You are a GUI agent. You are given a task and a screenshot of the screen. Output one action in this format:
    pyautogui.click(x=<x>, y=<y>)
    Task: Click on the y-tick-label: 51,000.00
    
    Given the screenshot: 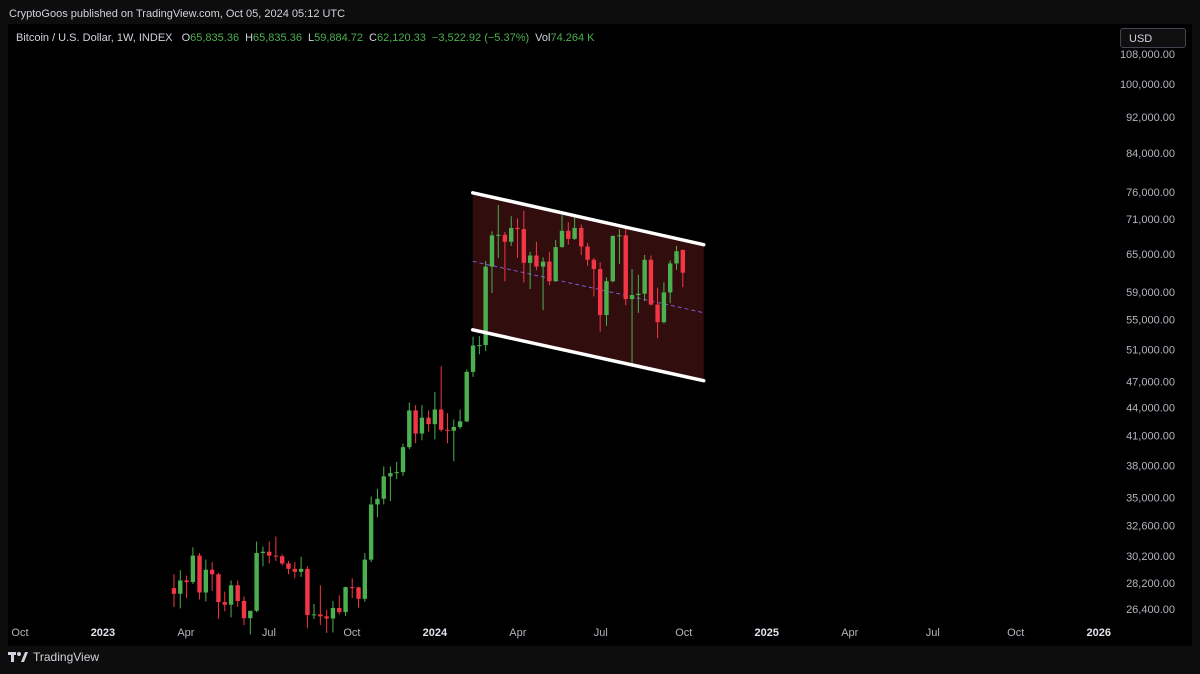 What is the action you would take?
    pyautogui.click(x=1150, y=350)
    